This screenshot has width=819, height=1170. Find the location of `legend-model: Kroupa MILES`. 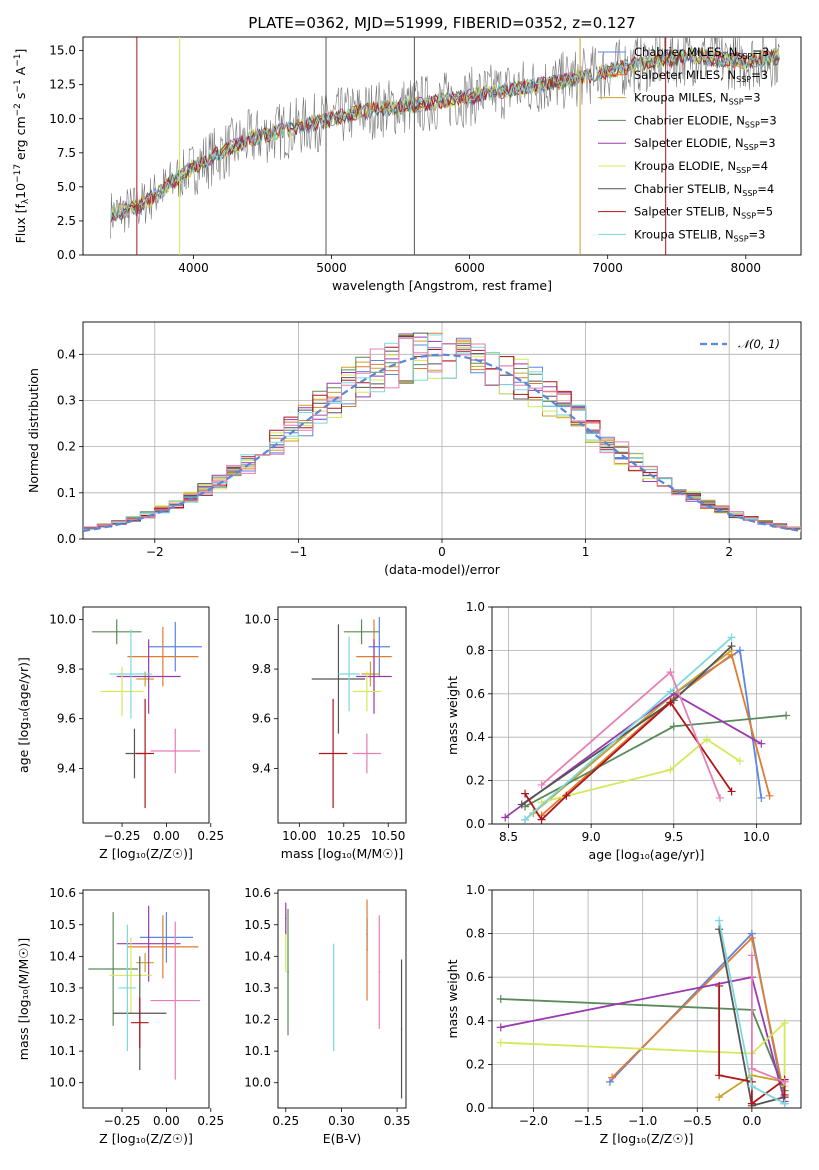

legend-model: Kroupa MILES is located at coordinates (673, 98).